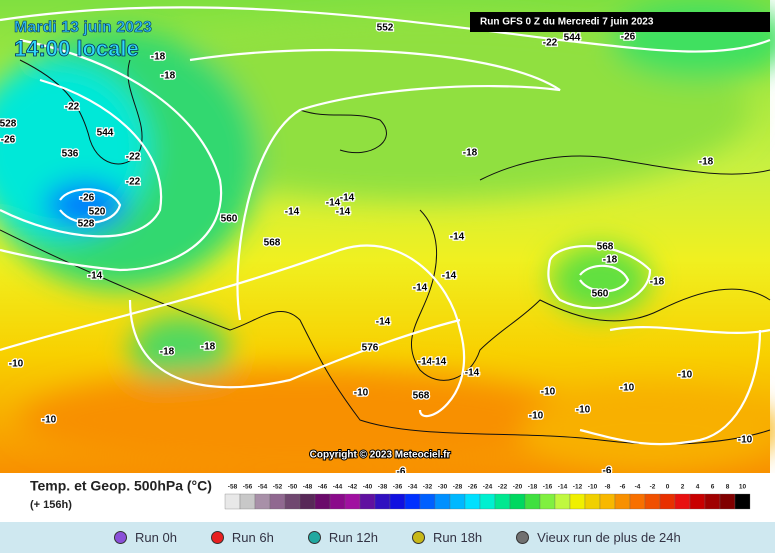 Image resolution: width=775 pixels, height=553 pixels. Describe the element at coordinates (385, 28) in the screenshot. I see `contour-label: 552` at that location.